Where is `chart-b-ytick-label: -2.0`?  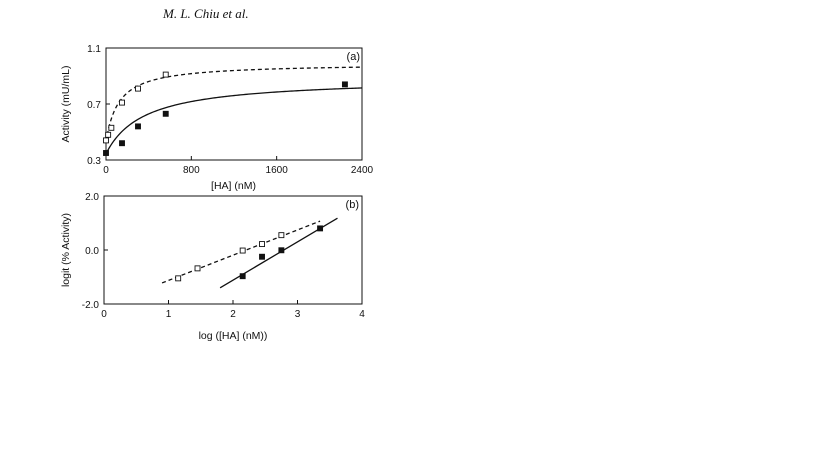
chart-b-ytick-label: -2.0 is located at coordinates (91, 305).